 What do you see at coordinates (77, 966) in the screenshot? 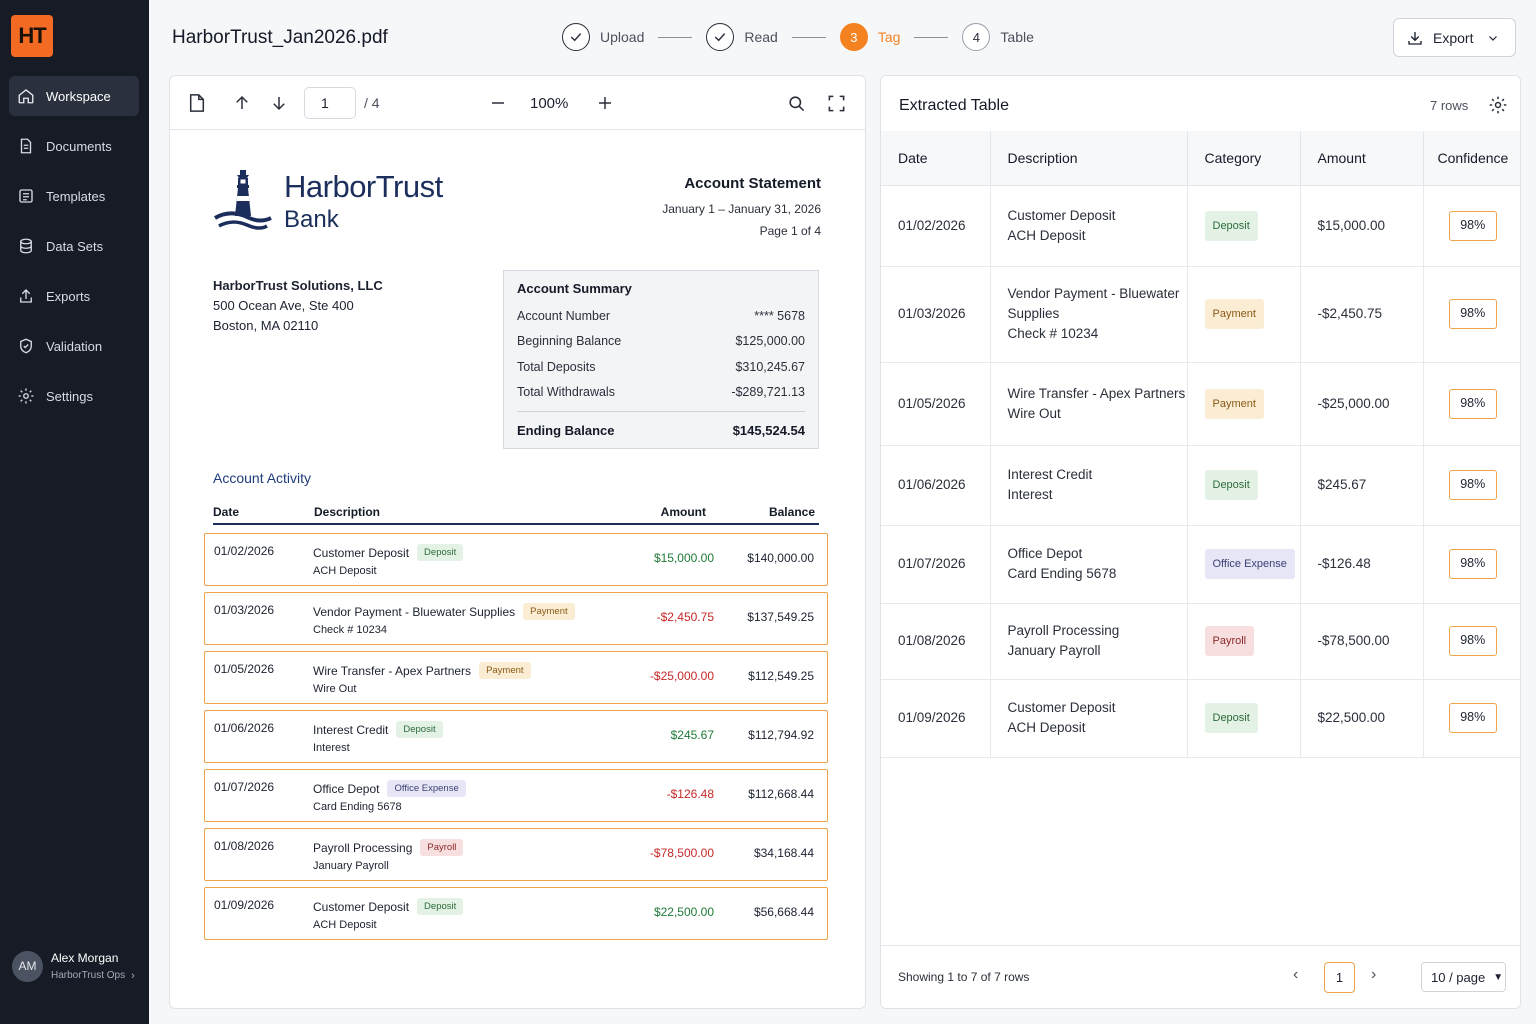
I see `user-menu: AM Alex Morgan HarborTrust Ops ›` at bounding box center [77, 966].